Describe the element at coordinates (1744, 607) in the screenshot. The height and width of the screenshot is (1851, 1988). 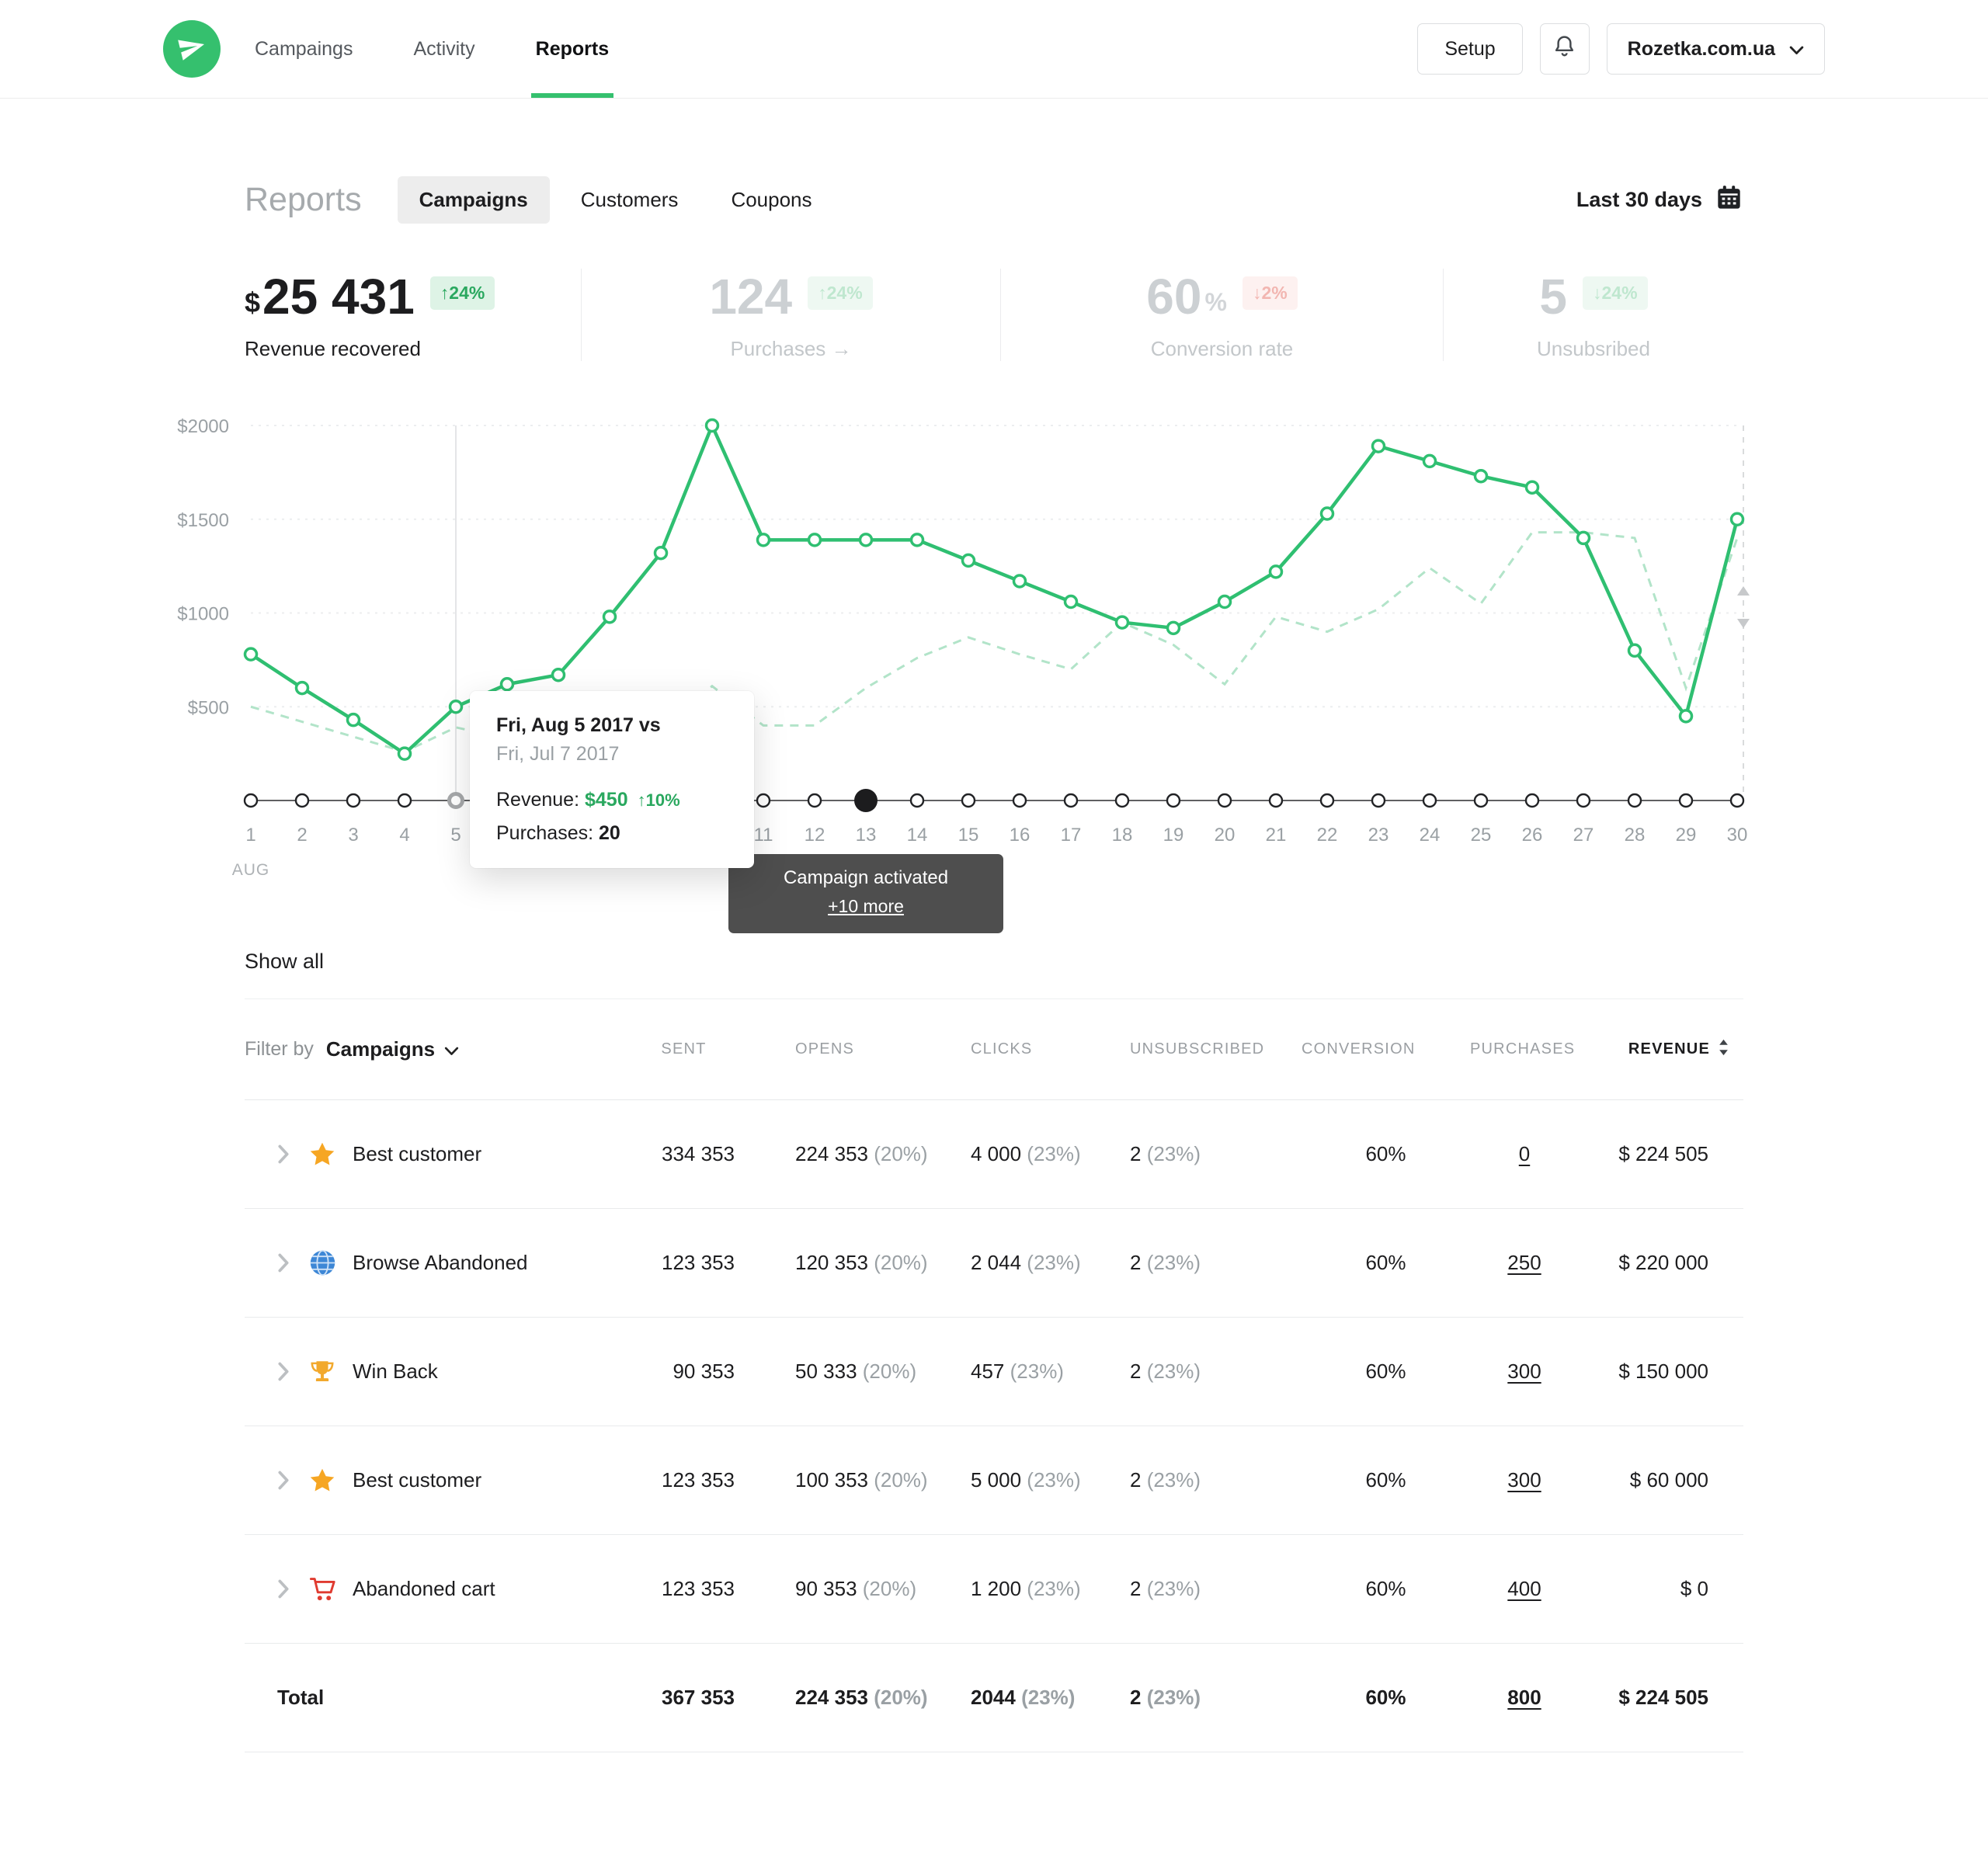
I see `drag-handle-icon` at that location.